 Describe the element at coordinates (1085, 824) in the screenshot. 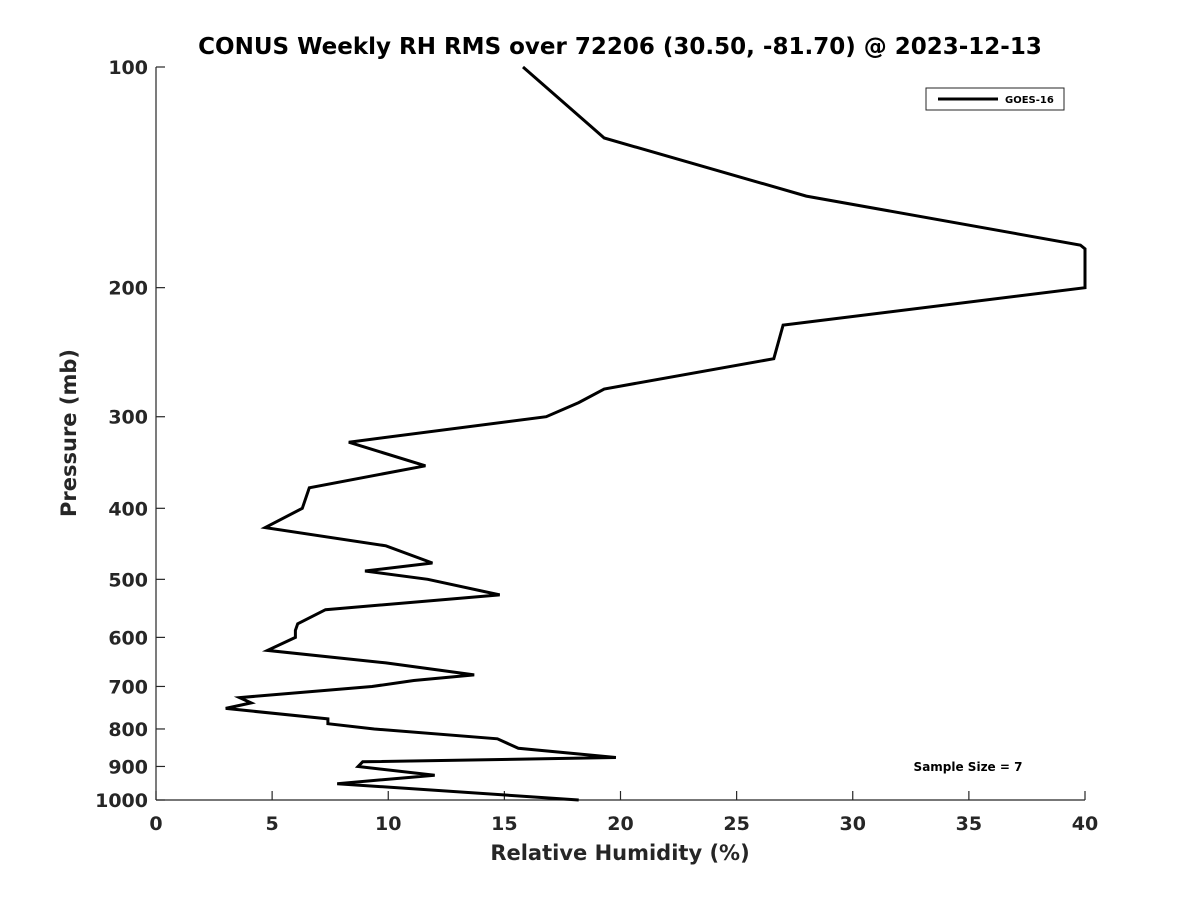

I see `x-tick-label-8: 40` at that location.